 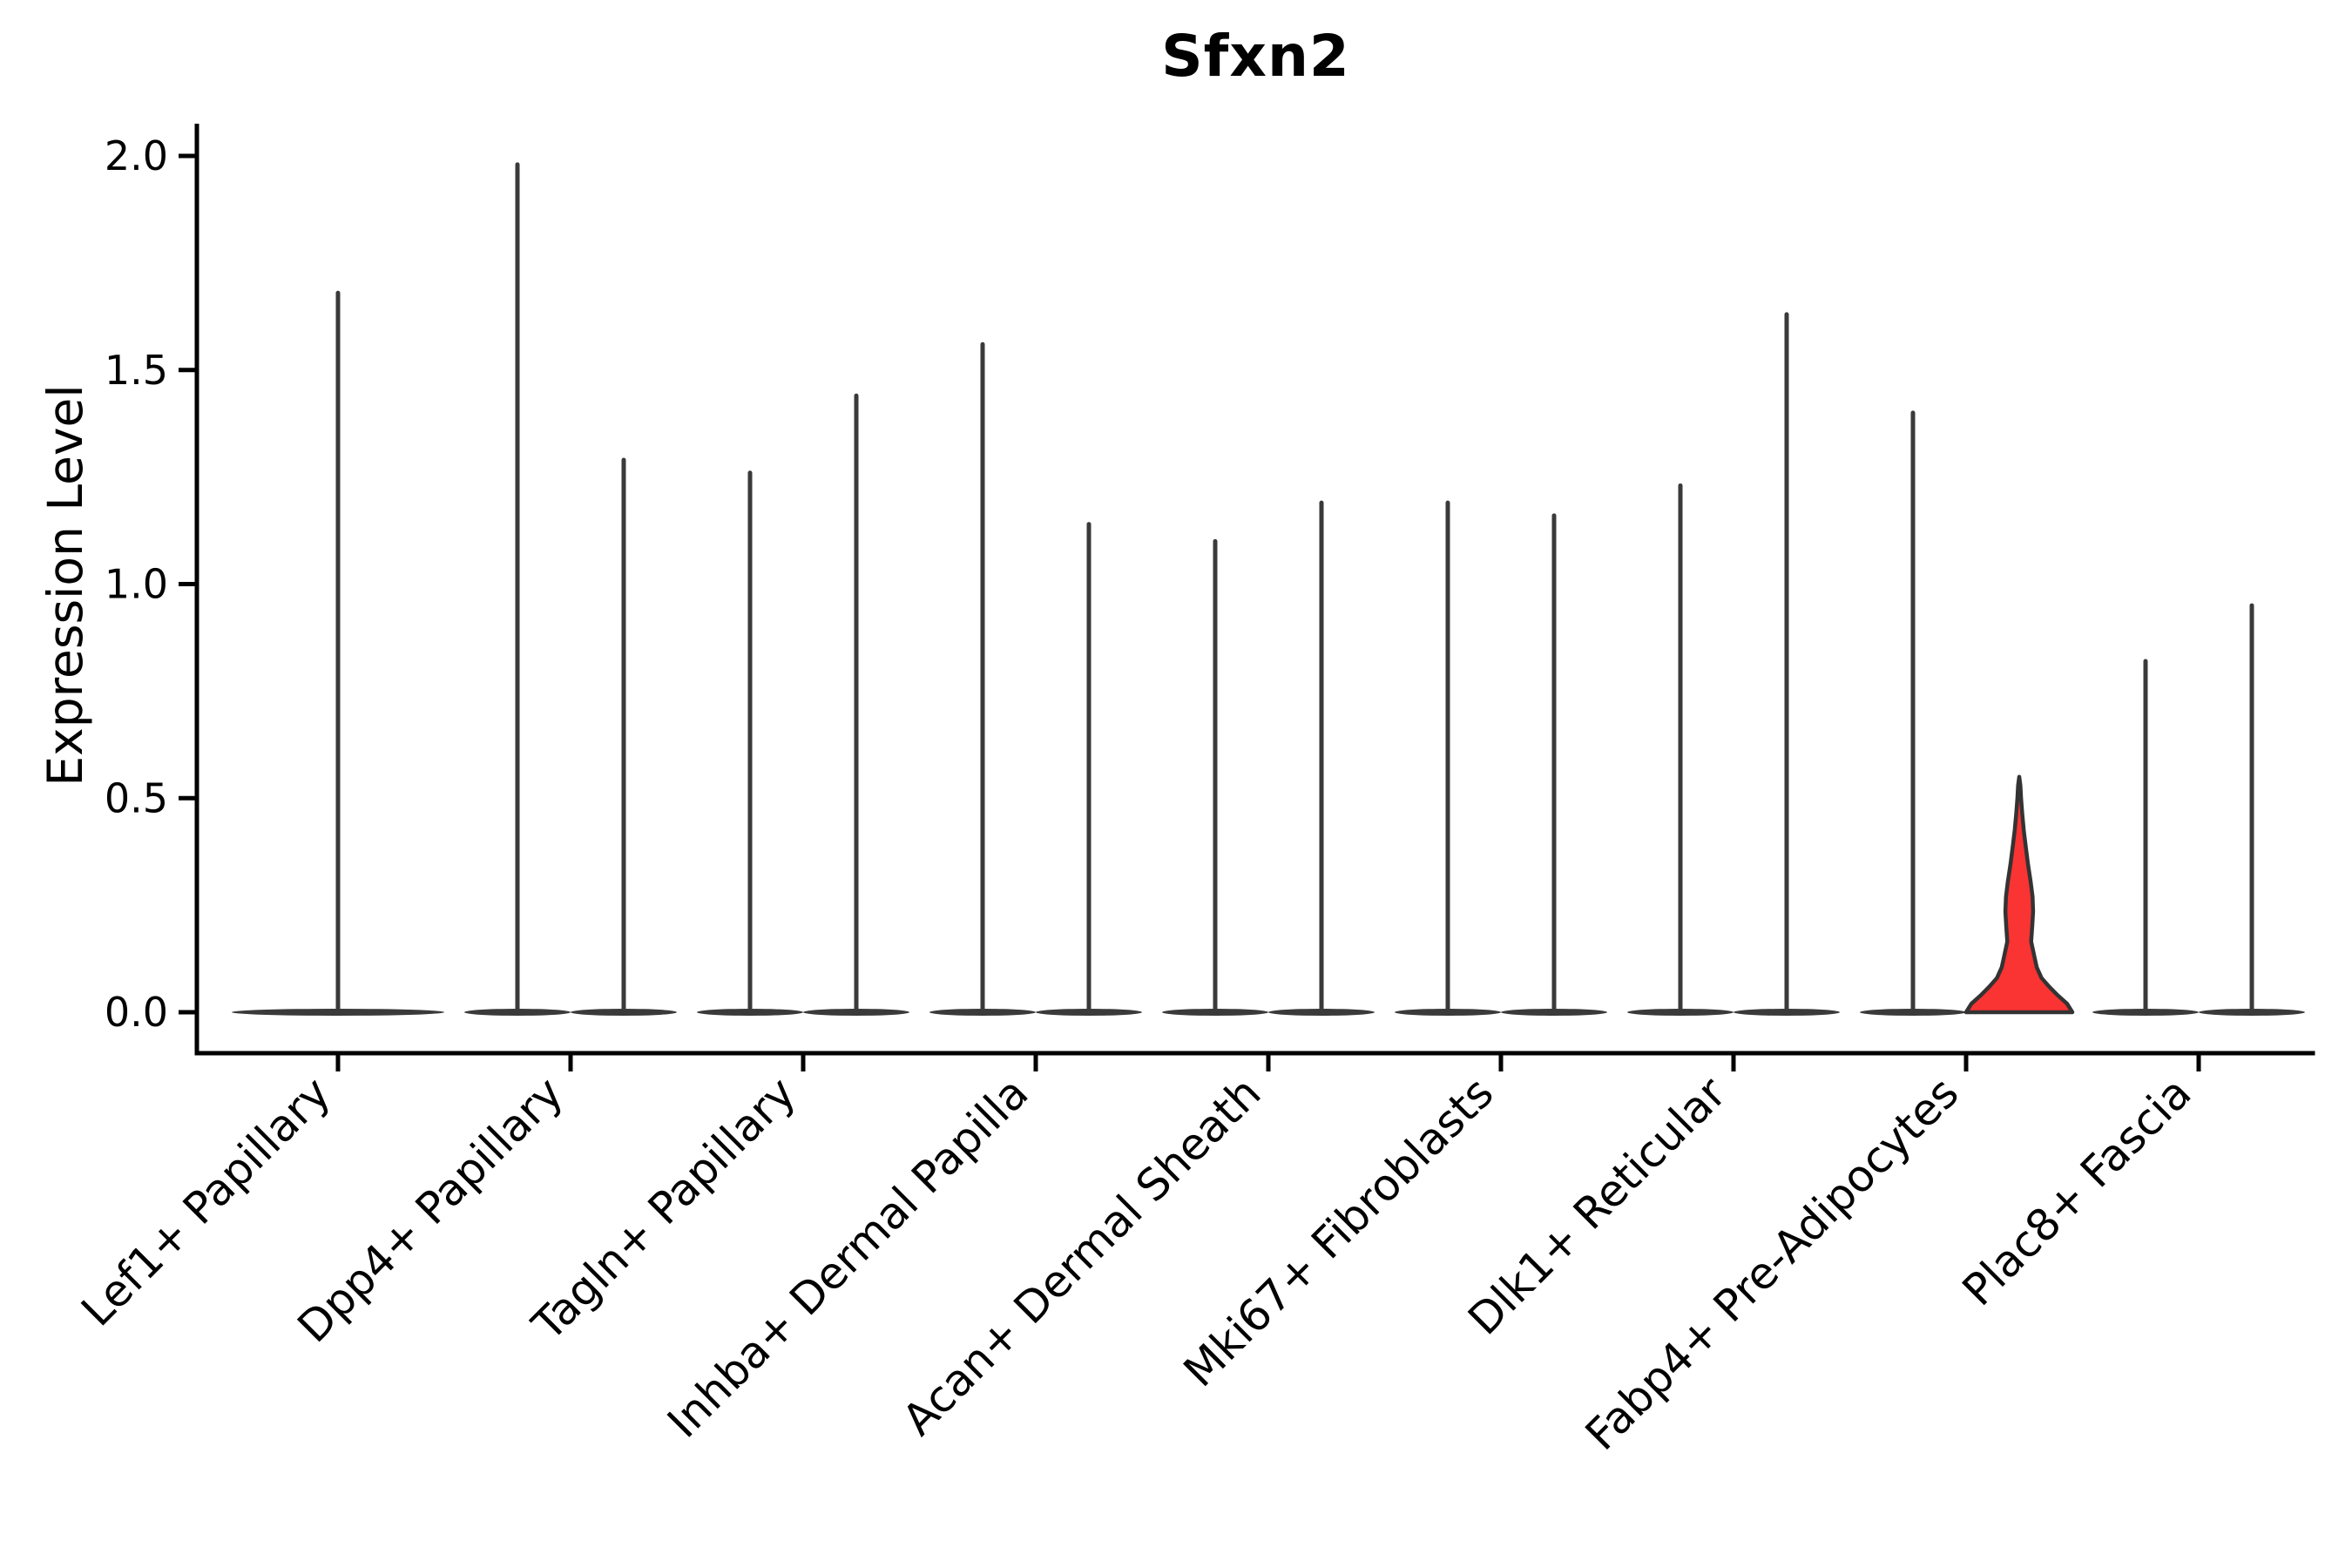 I want to click on x-tick-label: Plac8+ Fascia, so click(x=2077, y=1191).